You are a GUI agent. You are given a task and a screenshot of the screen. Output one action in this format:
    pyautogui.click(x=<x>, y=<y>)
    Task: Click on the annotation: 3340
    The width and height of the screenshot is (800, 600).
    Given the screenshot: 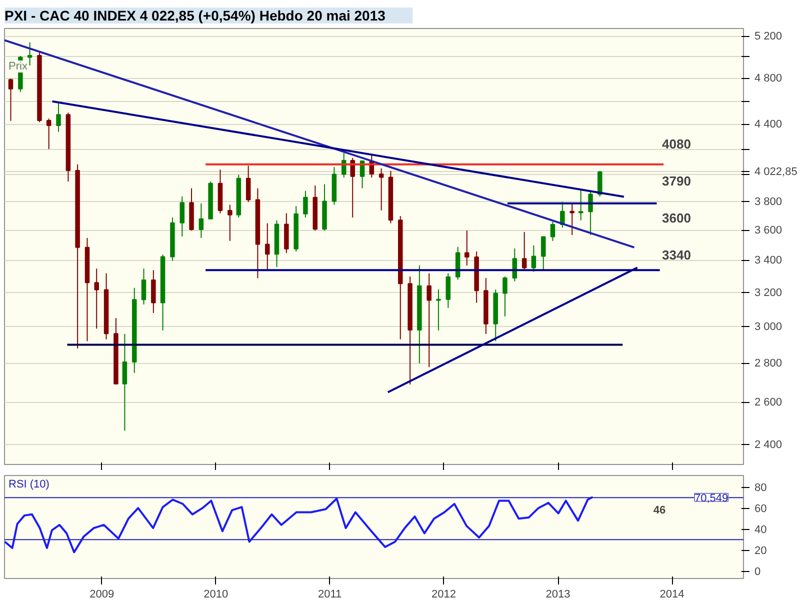 What is the action you would take?
    pyautogui.click(x=676, y=255)
    